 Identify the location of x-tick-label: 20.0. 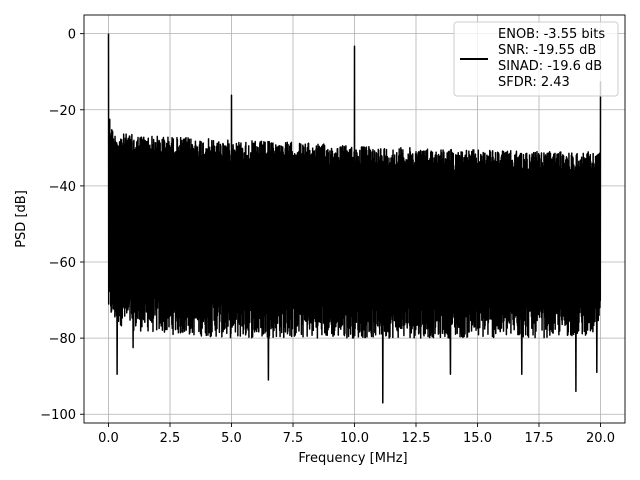
(600, 438).